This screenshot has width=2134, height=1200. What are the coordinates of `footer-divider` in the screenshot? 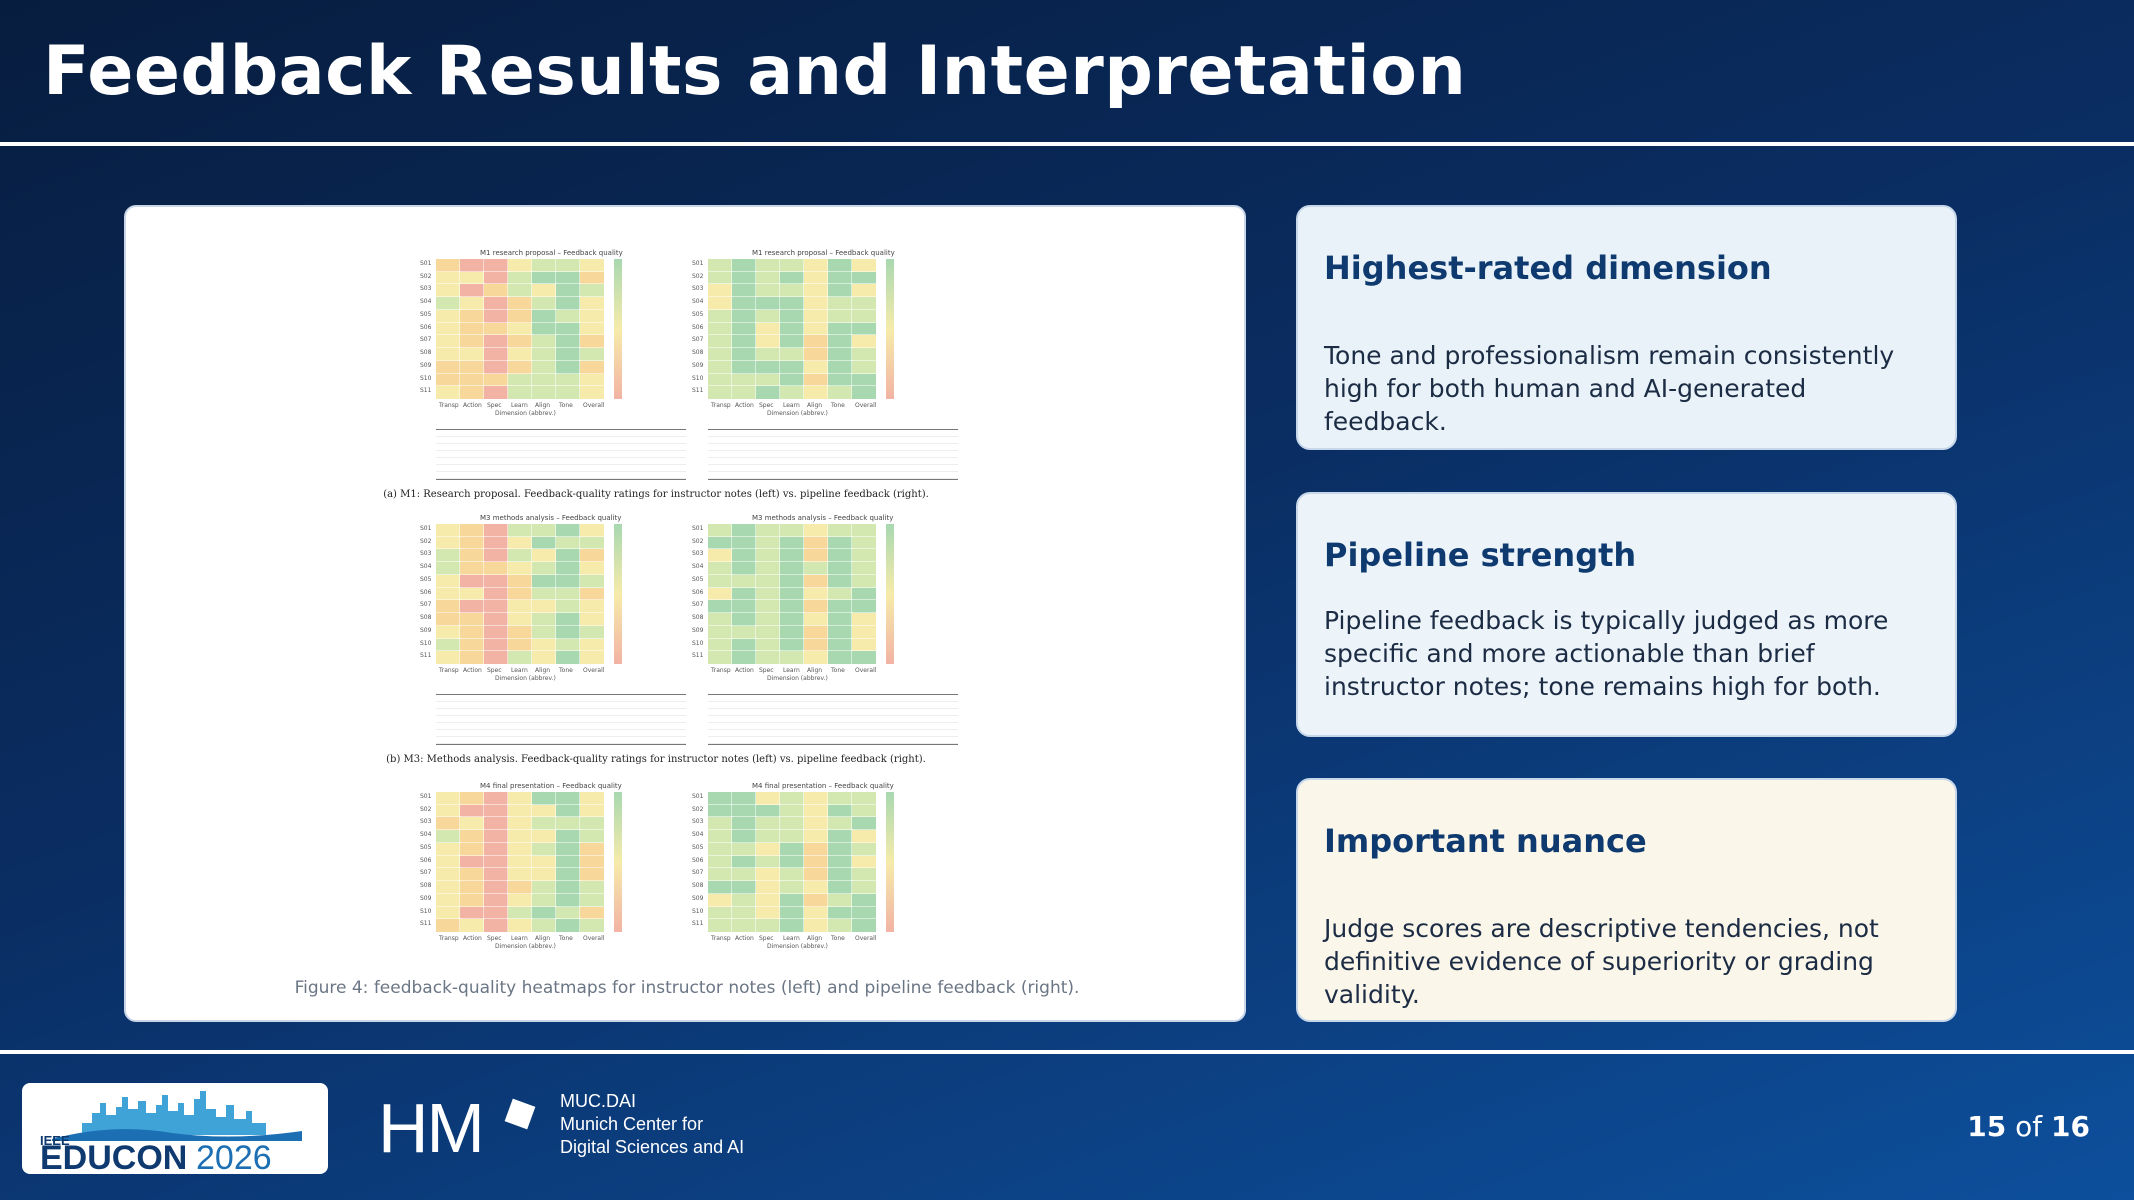 It's located at (1067, 1052).